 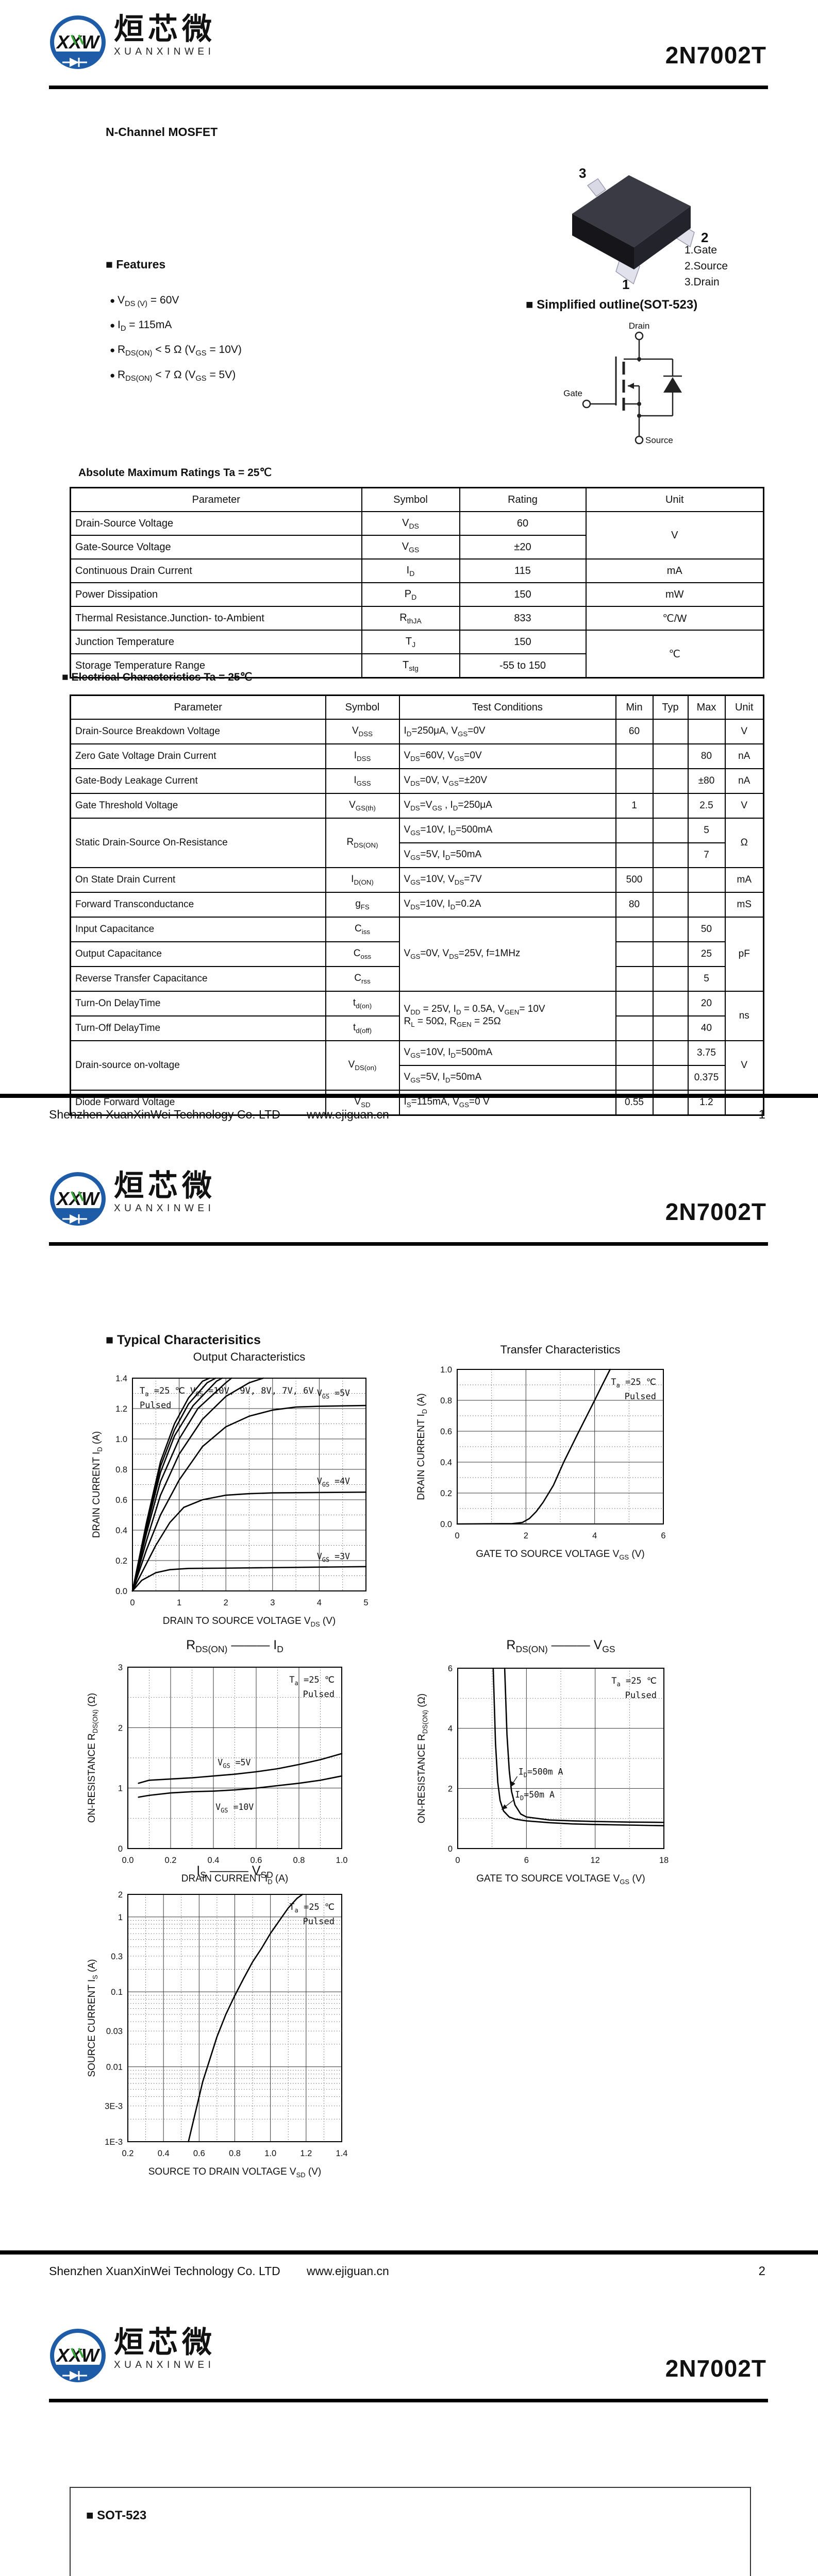 What do you see at coordinates (744, 707) in the screenshot?
I see `column-header: Unit` at bounding box center [744, 707].